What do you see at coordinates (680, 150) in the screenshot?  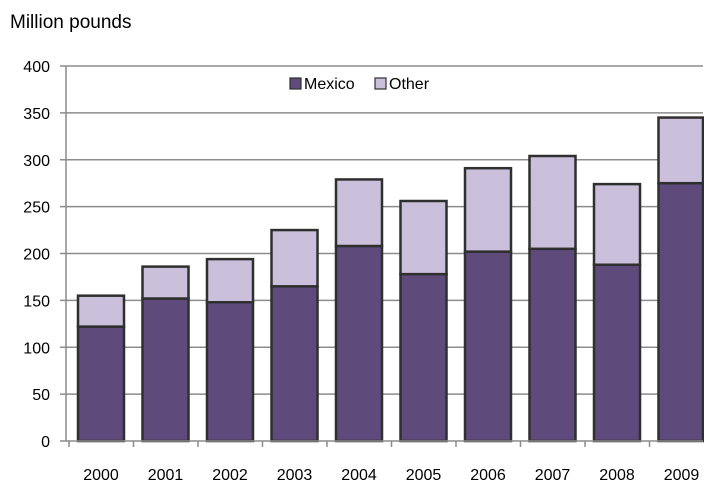 I see `bar-other-2009` at bounding box center [680, 150].